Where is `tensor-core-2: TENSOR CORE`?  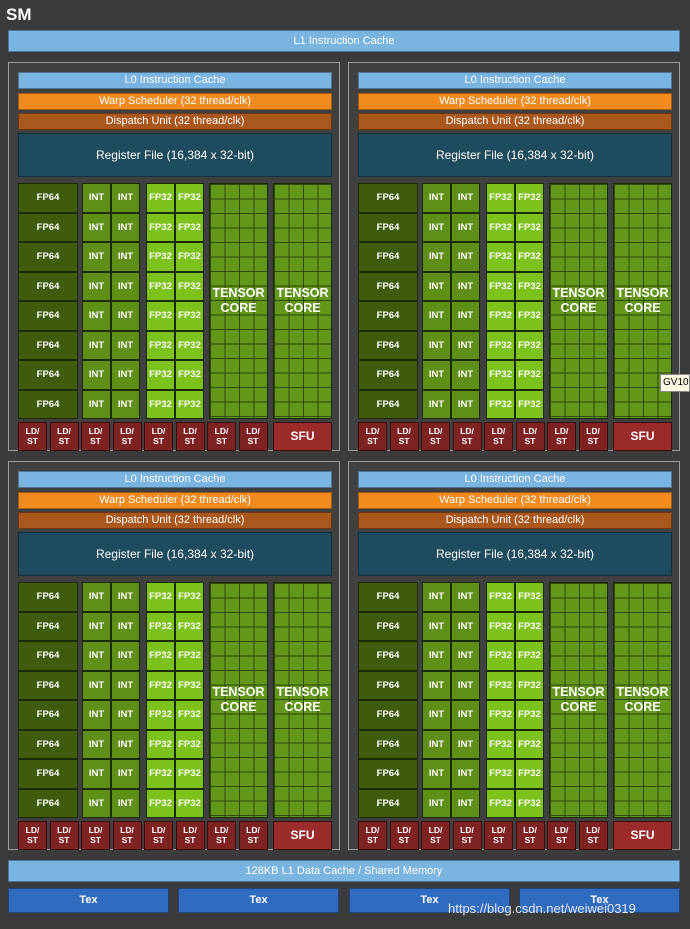
tensor-core-2: TENSOR CORE is located at coordinates (302, 700).